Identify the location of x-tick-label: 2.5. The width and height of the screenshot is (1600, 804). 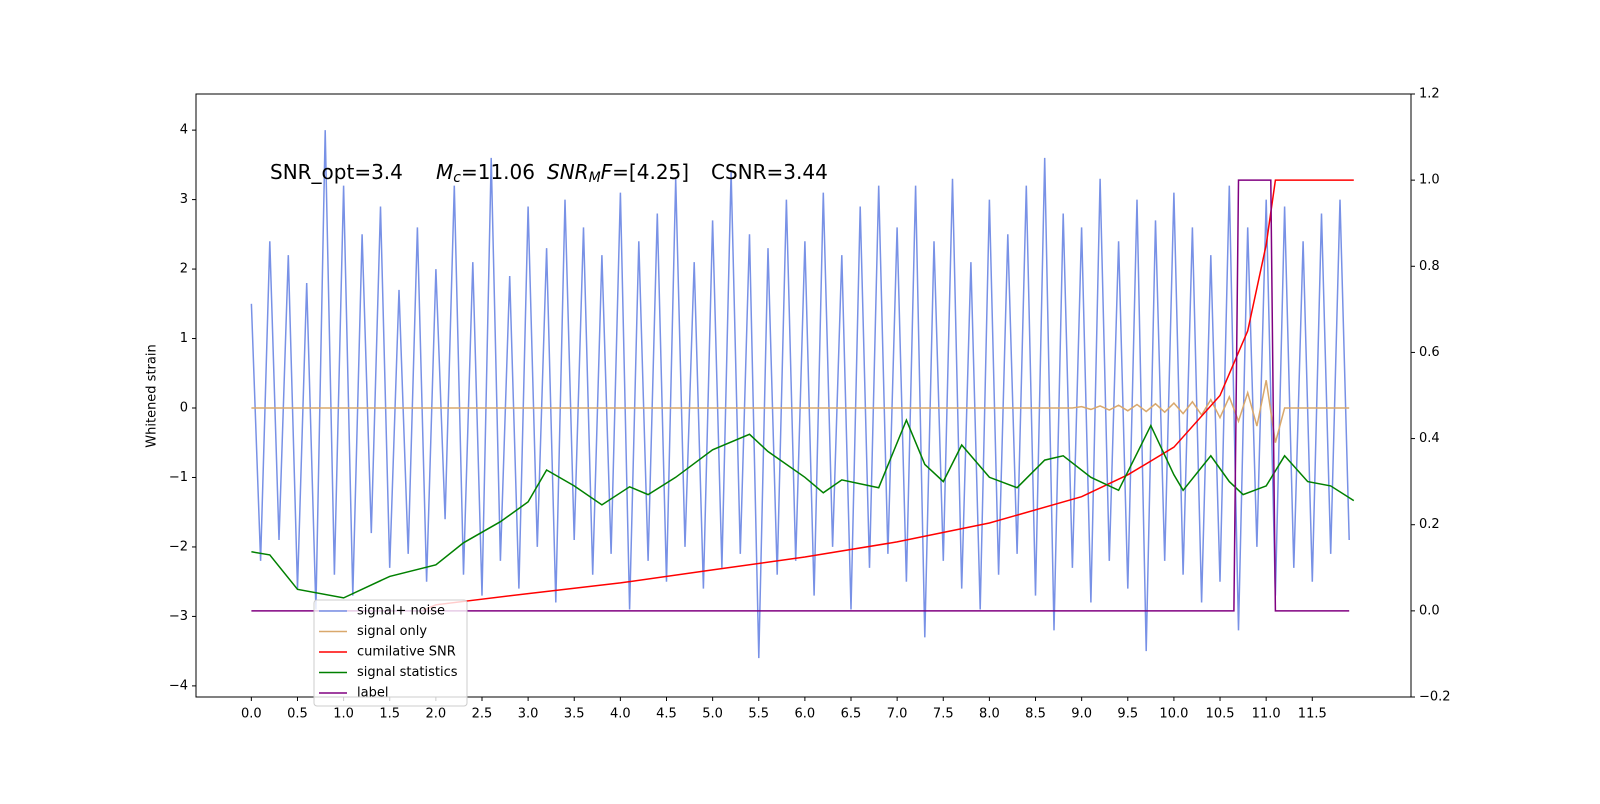
(482, 714).